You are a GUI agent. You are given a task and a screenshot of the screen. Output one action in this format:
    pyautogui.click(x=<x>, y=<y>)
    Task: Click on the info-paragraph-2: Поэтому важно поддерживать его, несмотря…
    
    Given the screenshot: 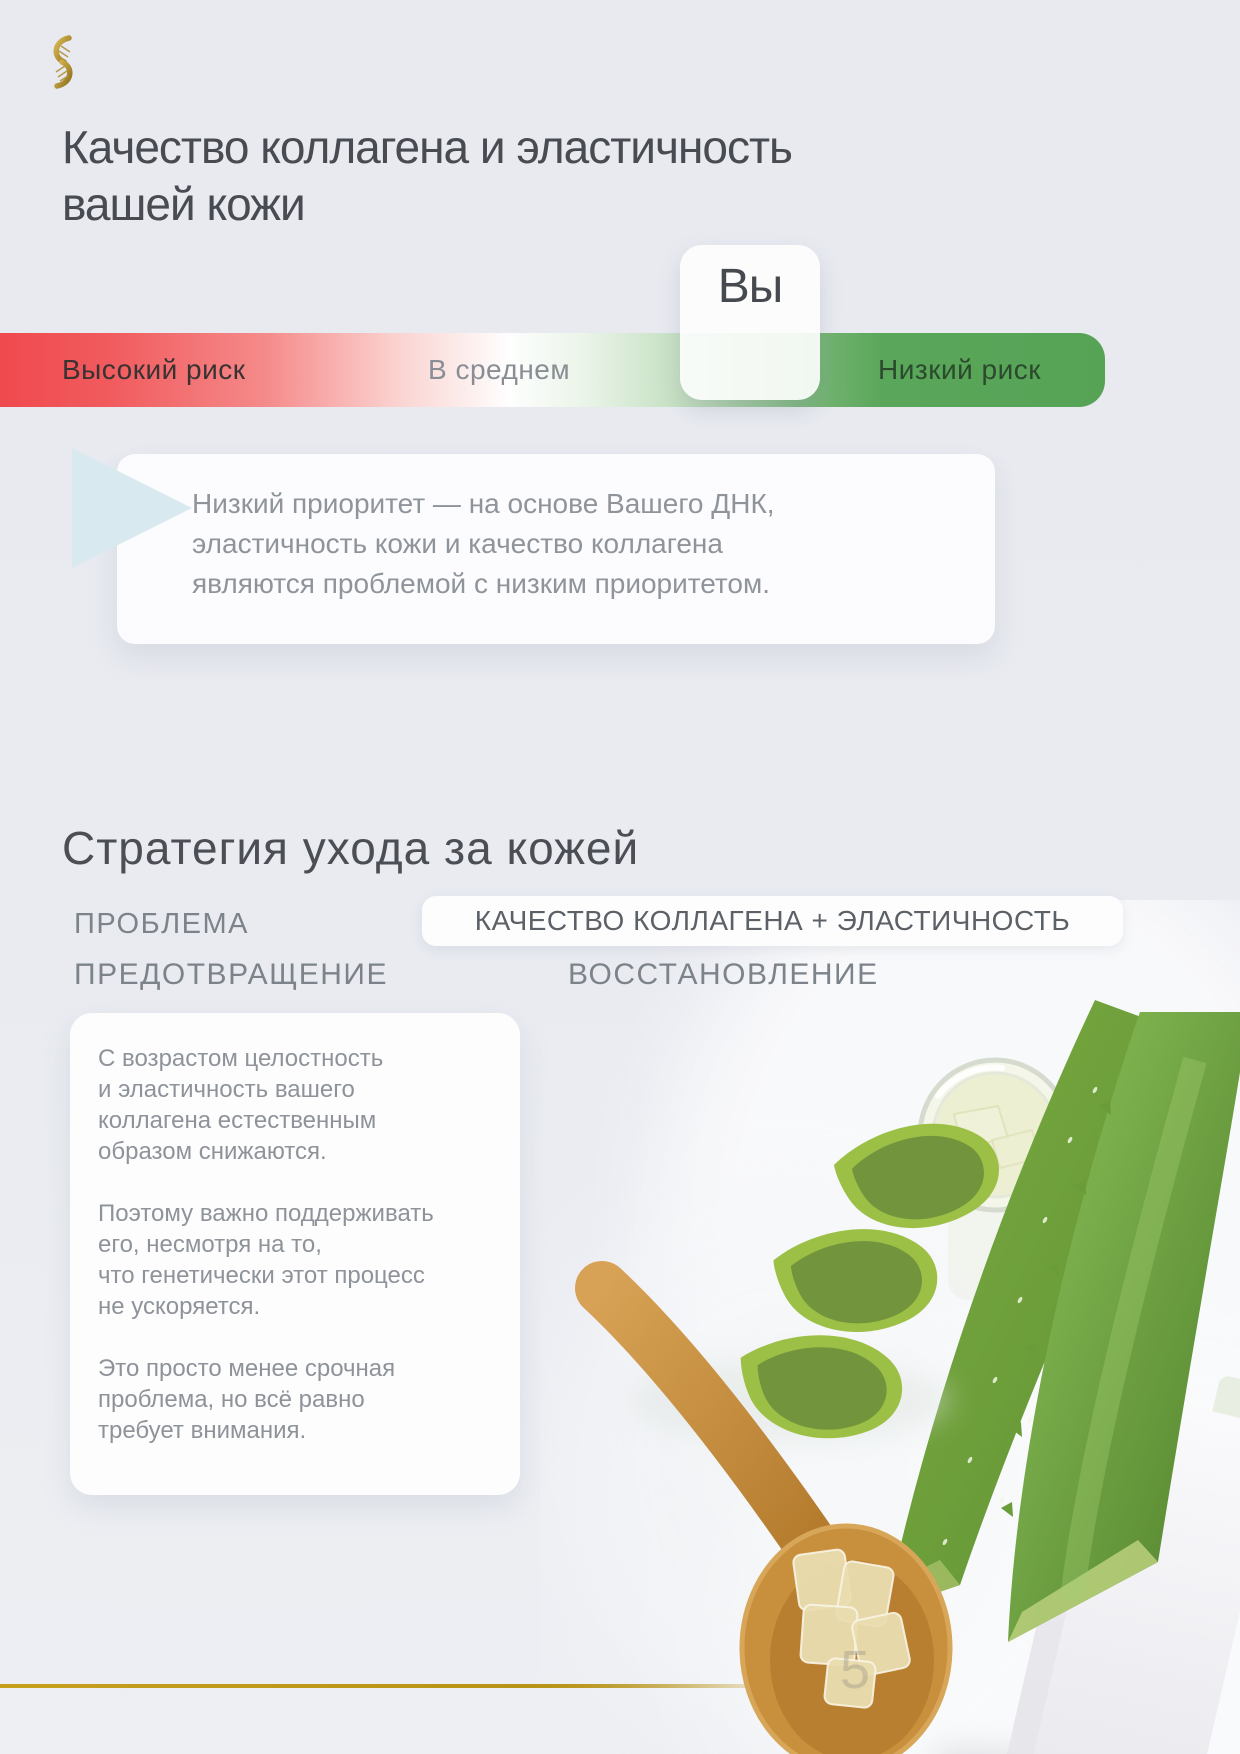 What is the action you would take?
    pyautogui.click(x=266, y=1260)
    